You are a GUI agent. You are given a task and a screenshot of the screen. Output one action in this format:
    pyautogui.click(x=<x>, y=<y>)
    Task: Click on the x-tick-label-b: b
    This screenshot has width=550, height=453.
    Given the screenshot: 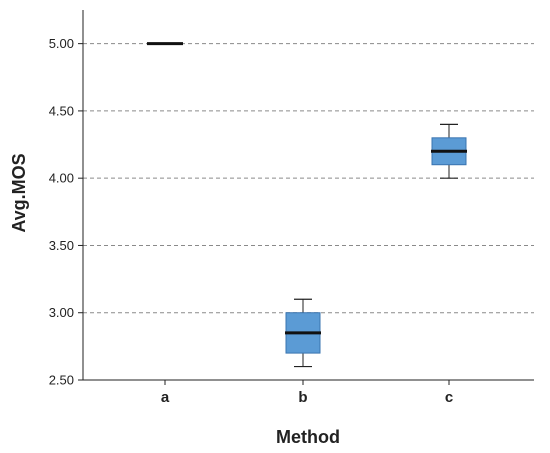 What is the action you would take?
    pyautogui.click(x=302, y=397)
    